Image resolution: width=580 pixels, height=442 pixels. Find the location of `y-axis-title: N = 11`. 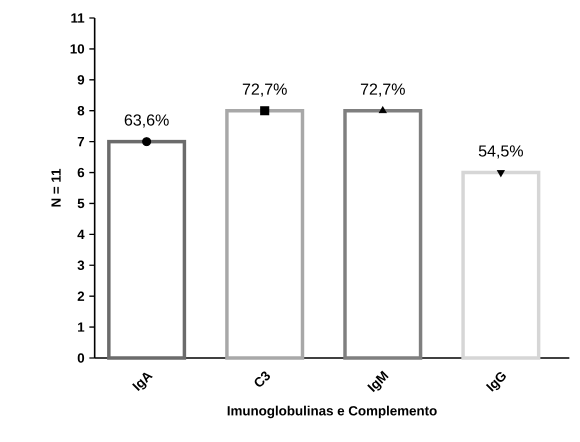

y-axis-title: N = 11 is located at coordinates (56, 187).